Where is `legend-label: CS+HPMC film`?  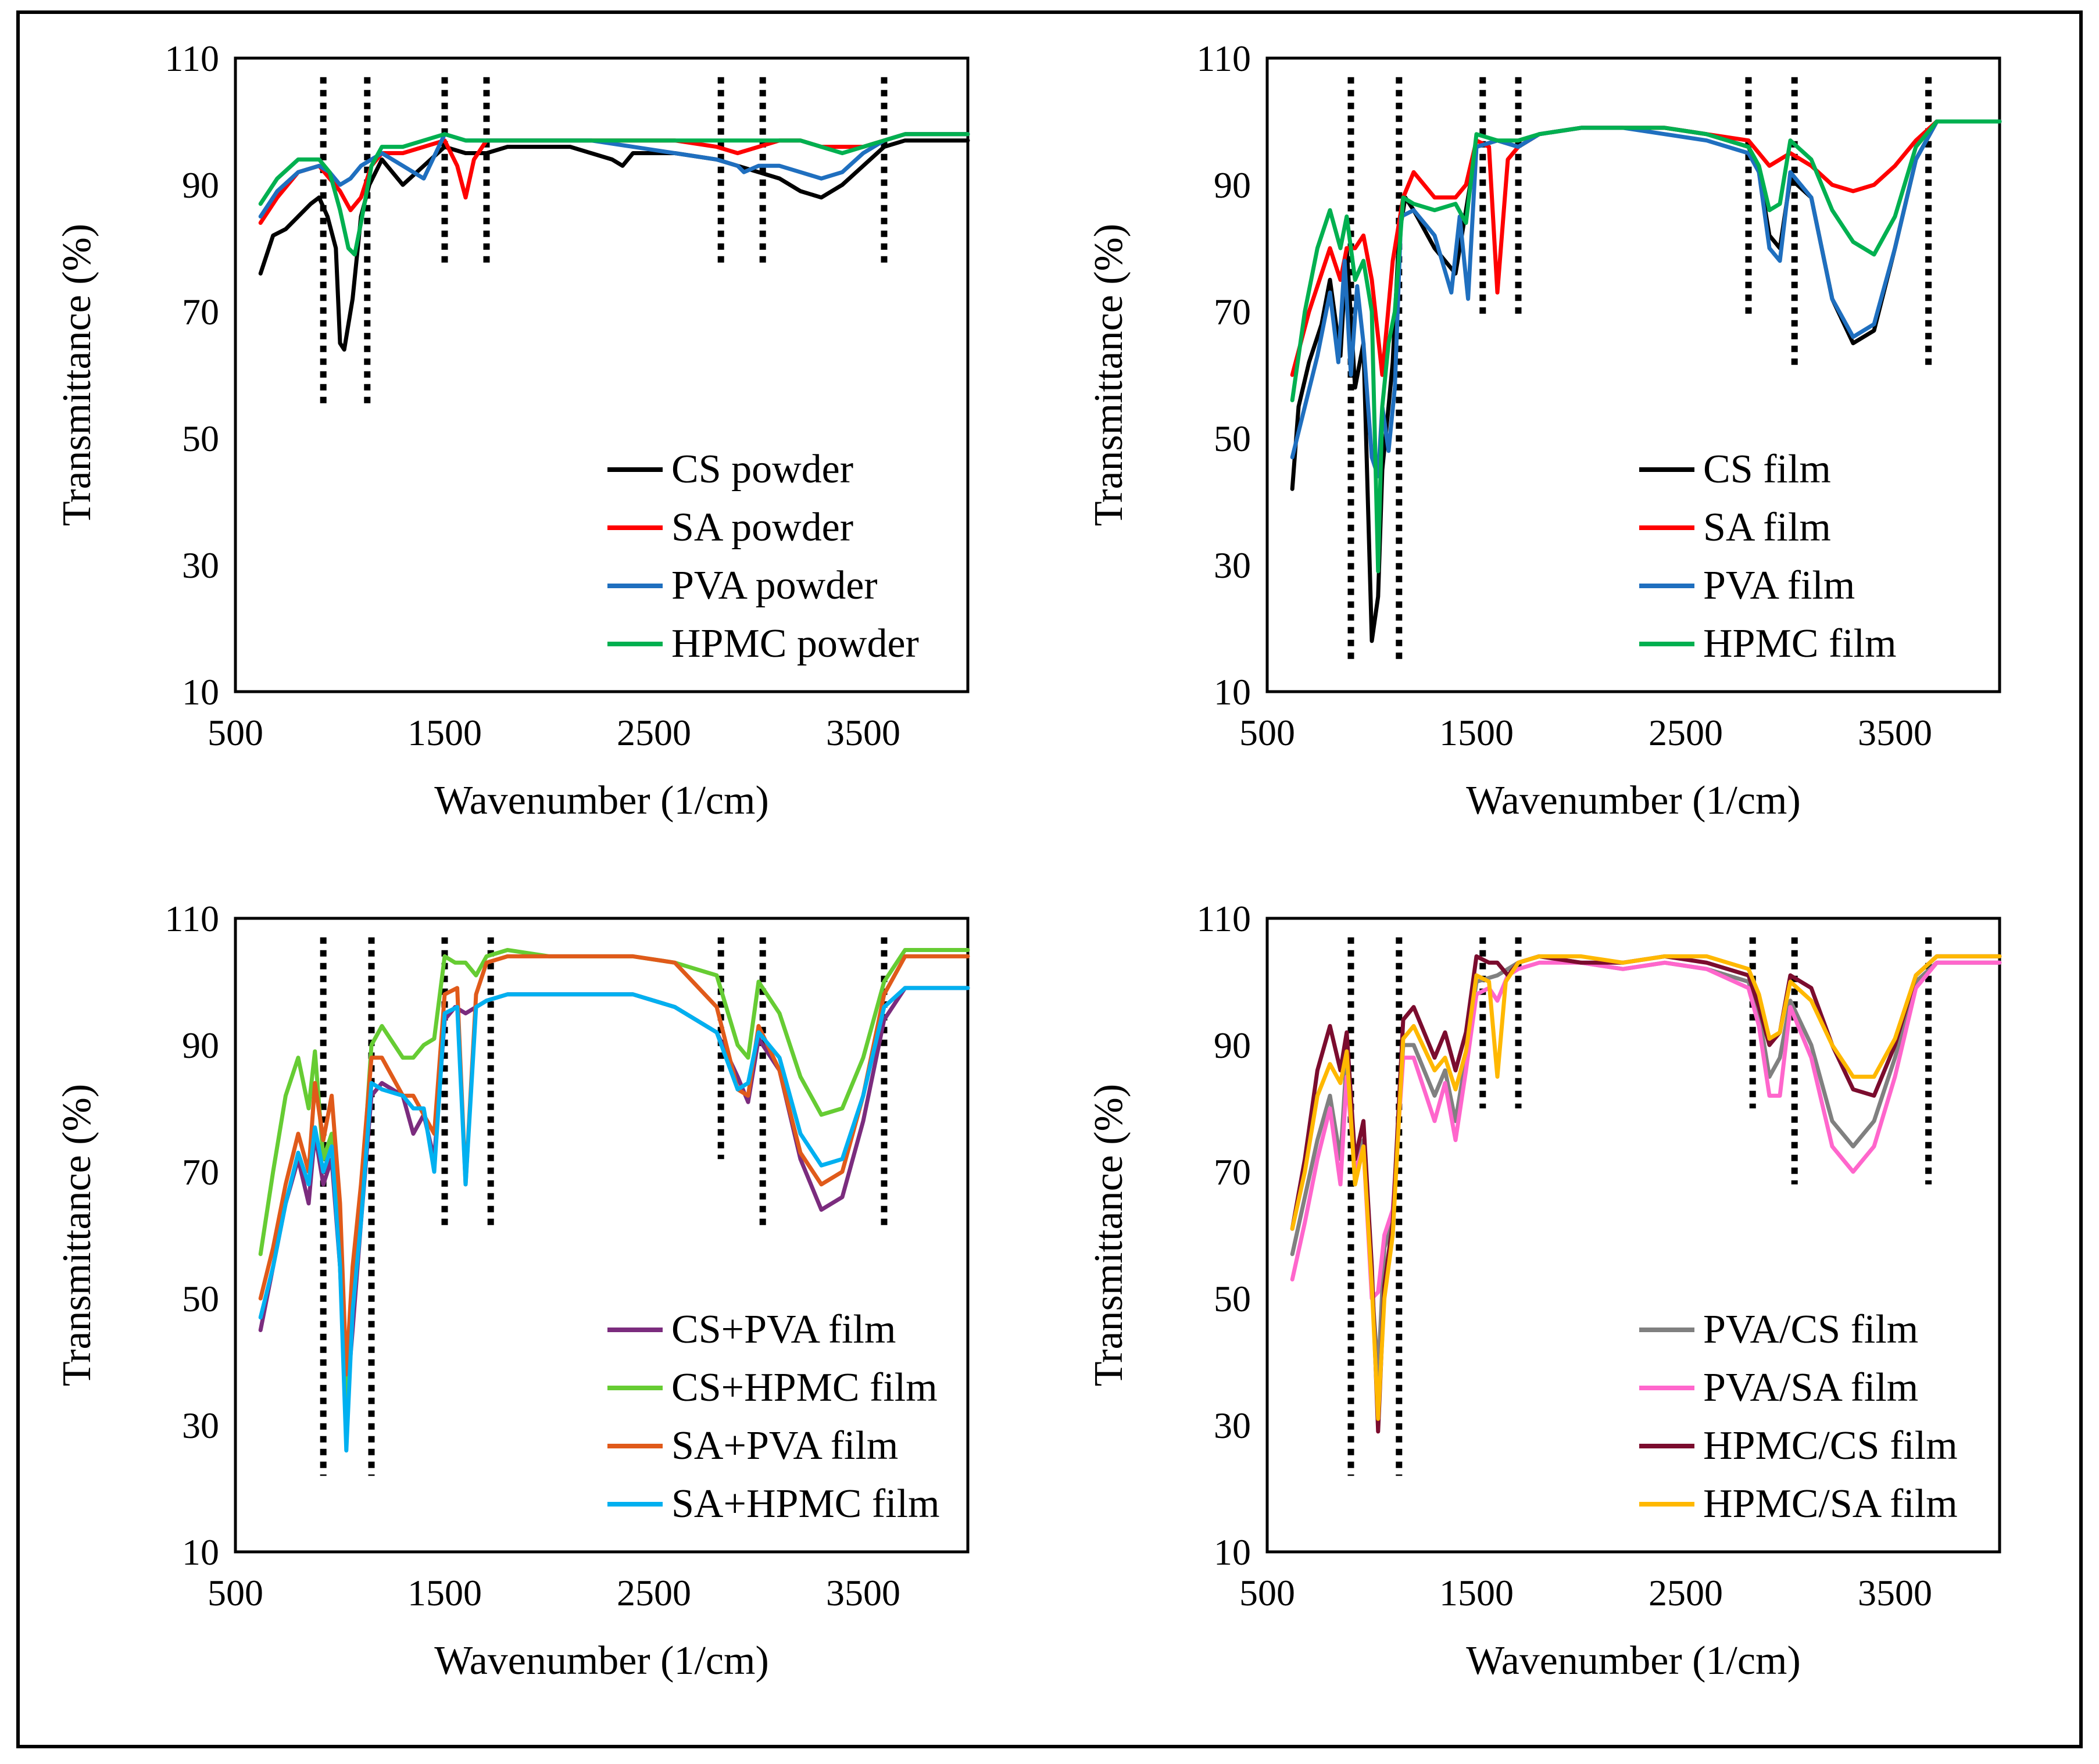 legend-label: CS+HPMC film is located at coordinates (804, 1387).